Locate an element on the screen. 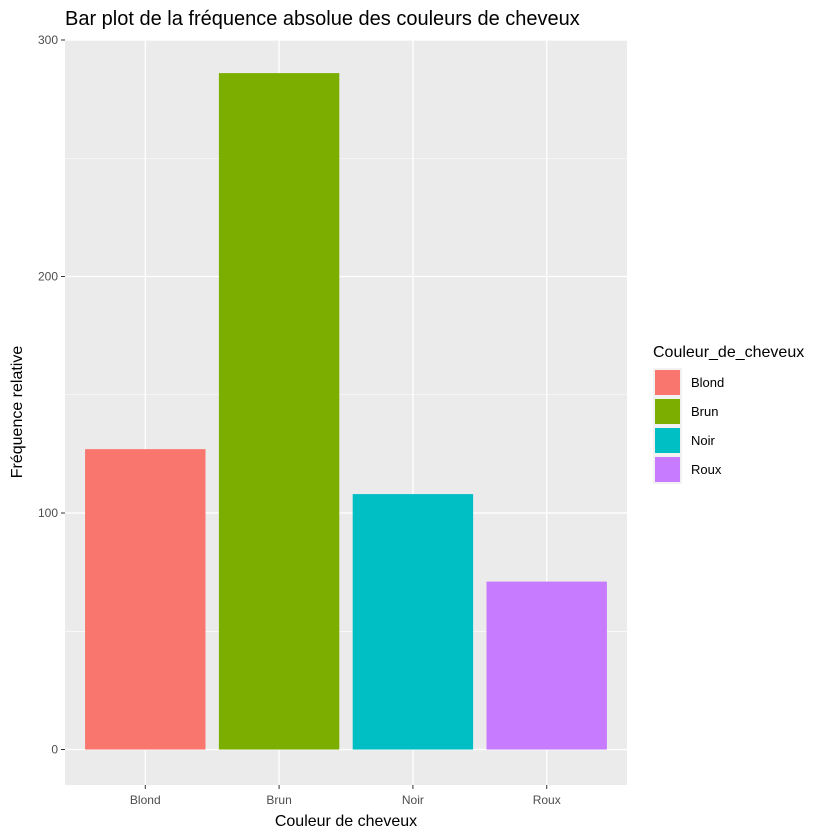 The height and width of the screenshot is (840, 840). legend-label: Blond is located at coordinates (707, 382).